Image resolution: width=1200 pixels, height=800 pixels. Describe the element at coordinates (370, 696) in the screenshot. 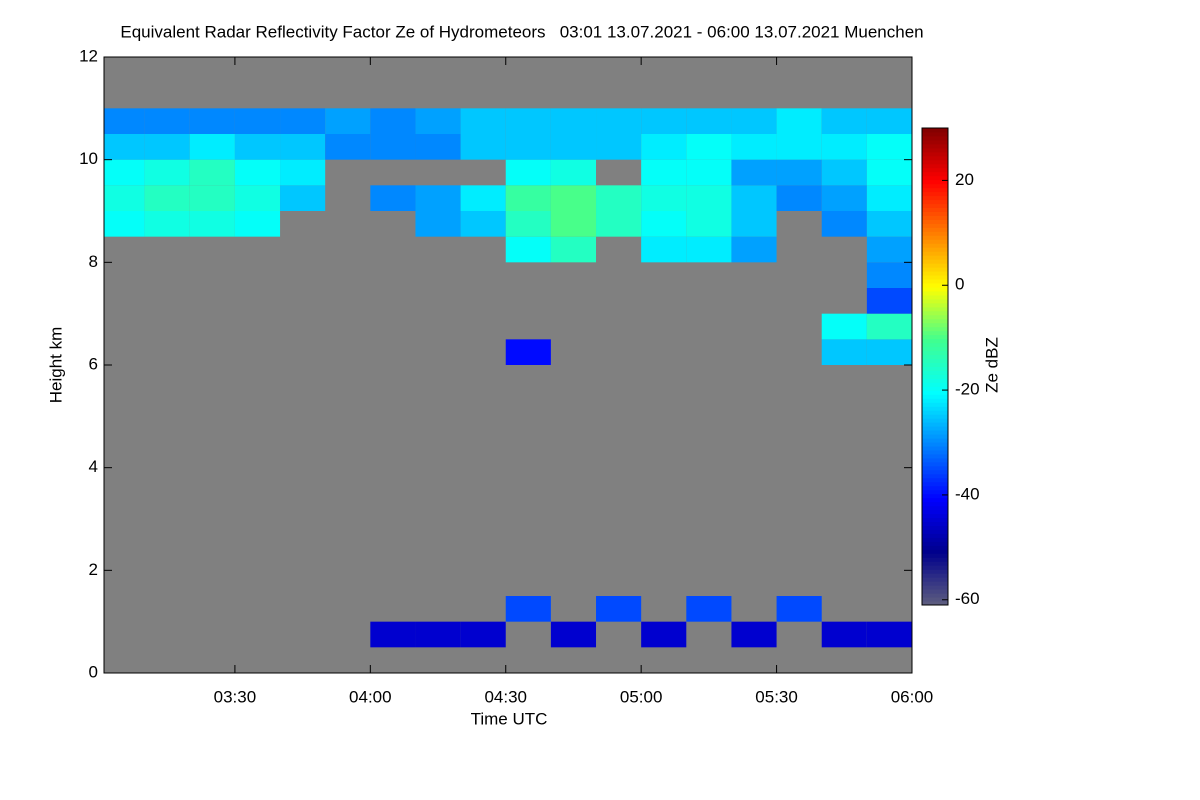

I see `x-tick-label: 04:00` at that location.